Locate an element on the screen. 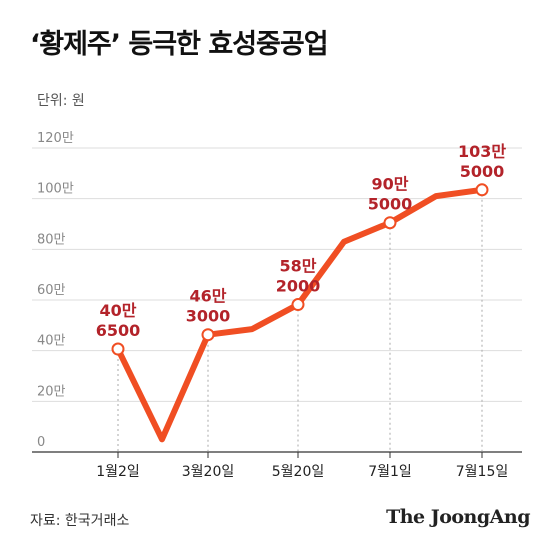 This screenshot has height=555, width=560. publisher-logo: The JoongAng is located at coordinates (458, 517).